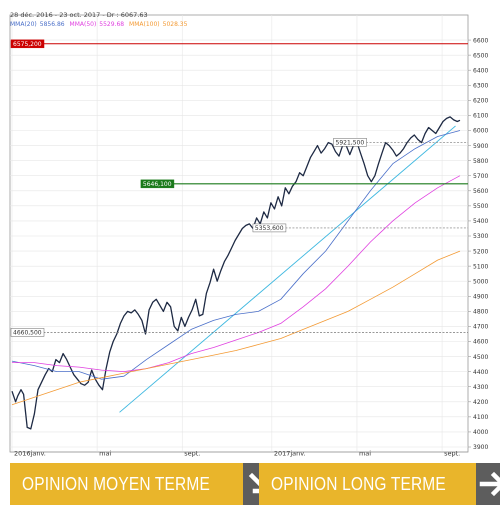 The image size is (500, 520). I want to click on y-tick-label: 5100, so click(480, 266).